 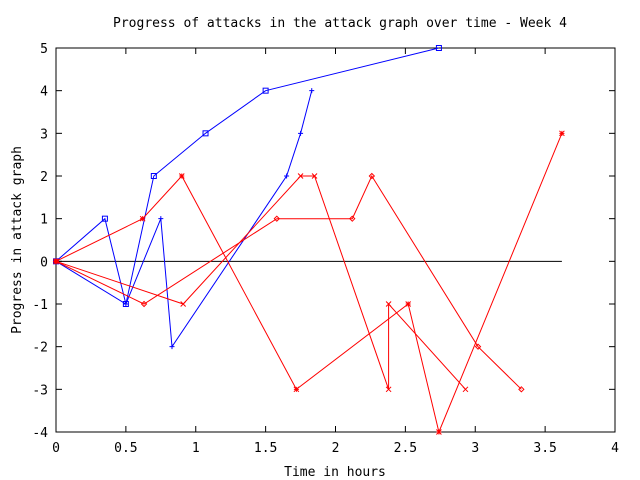 I want to click on x-tick-label: 1.5, so click(x=265, y=448).